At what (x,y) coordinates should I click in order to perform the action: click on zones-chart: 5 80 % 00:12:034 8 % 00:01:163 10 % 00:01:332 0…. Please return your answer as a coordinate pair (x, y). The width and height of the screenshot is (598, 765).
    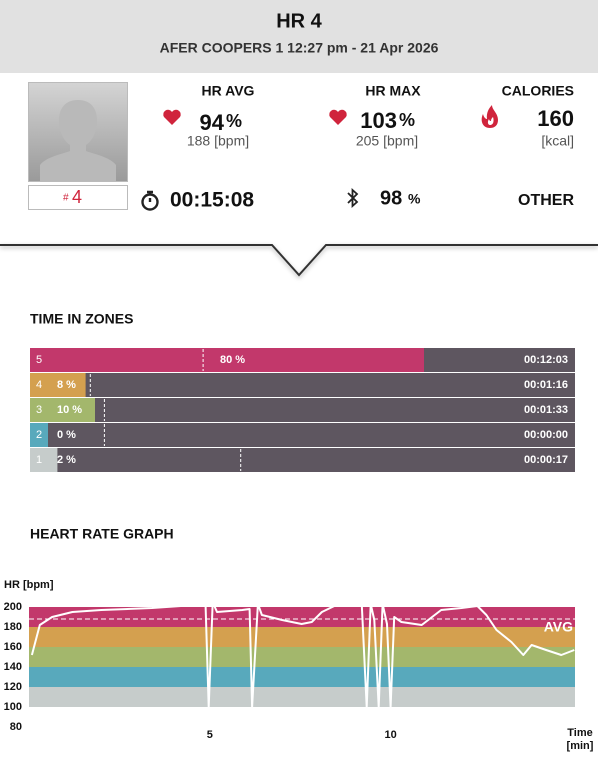
    Looking at the image, I should click on (302, 410).